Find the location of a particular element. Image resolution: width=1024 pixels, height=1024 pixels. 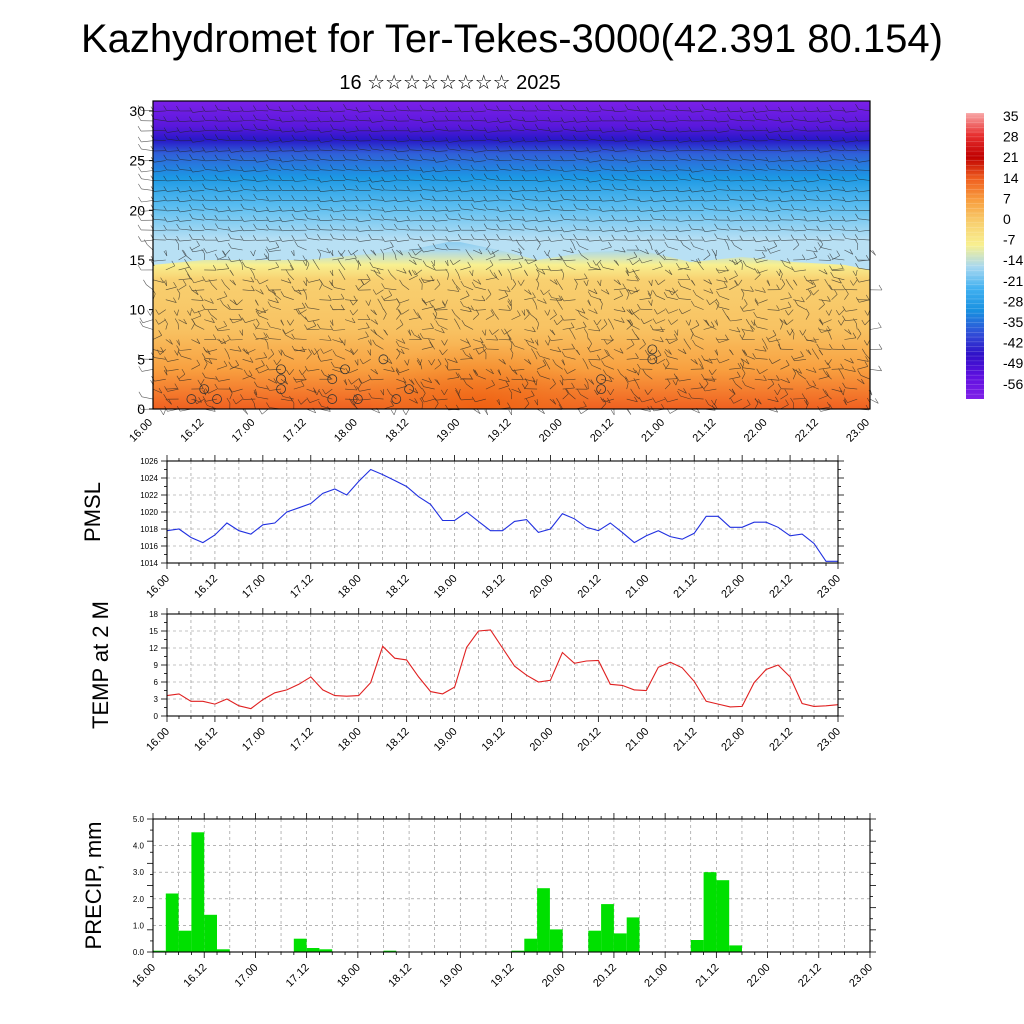

precip-bar is located at coordinates (710, 912).